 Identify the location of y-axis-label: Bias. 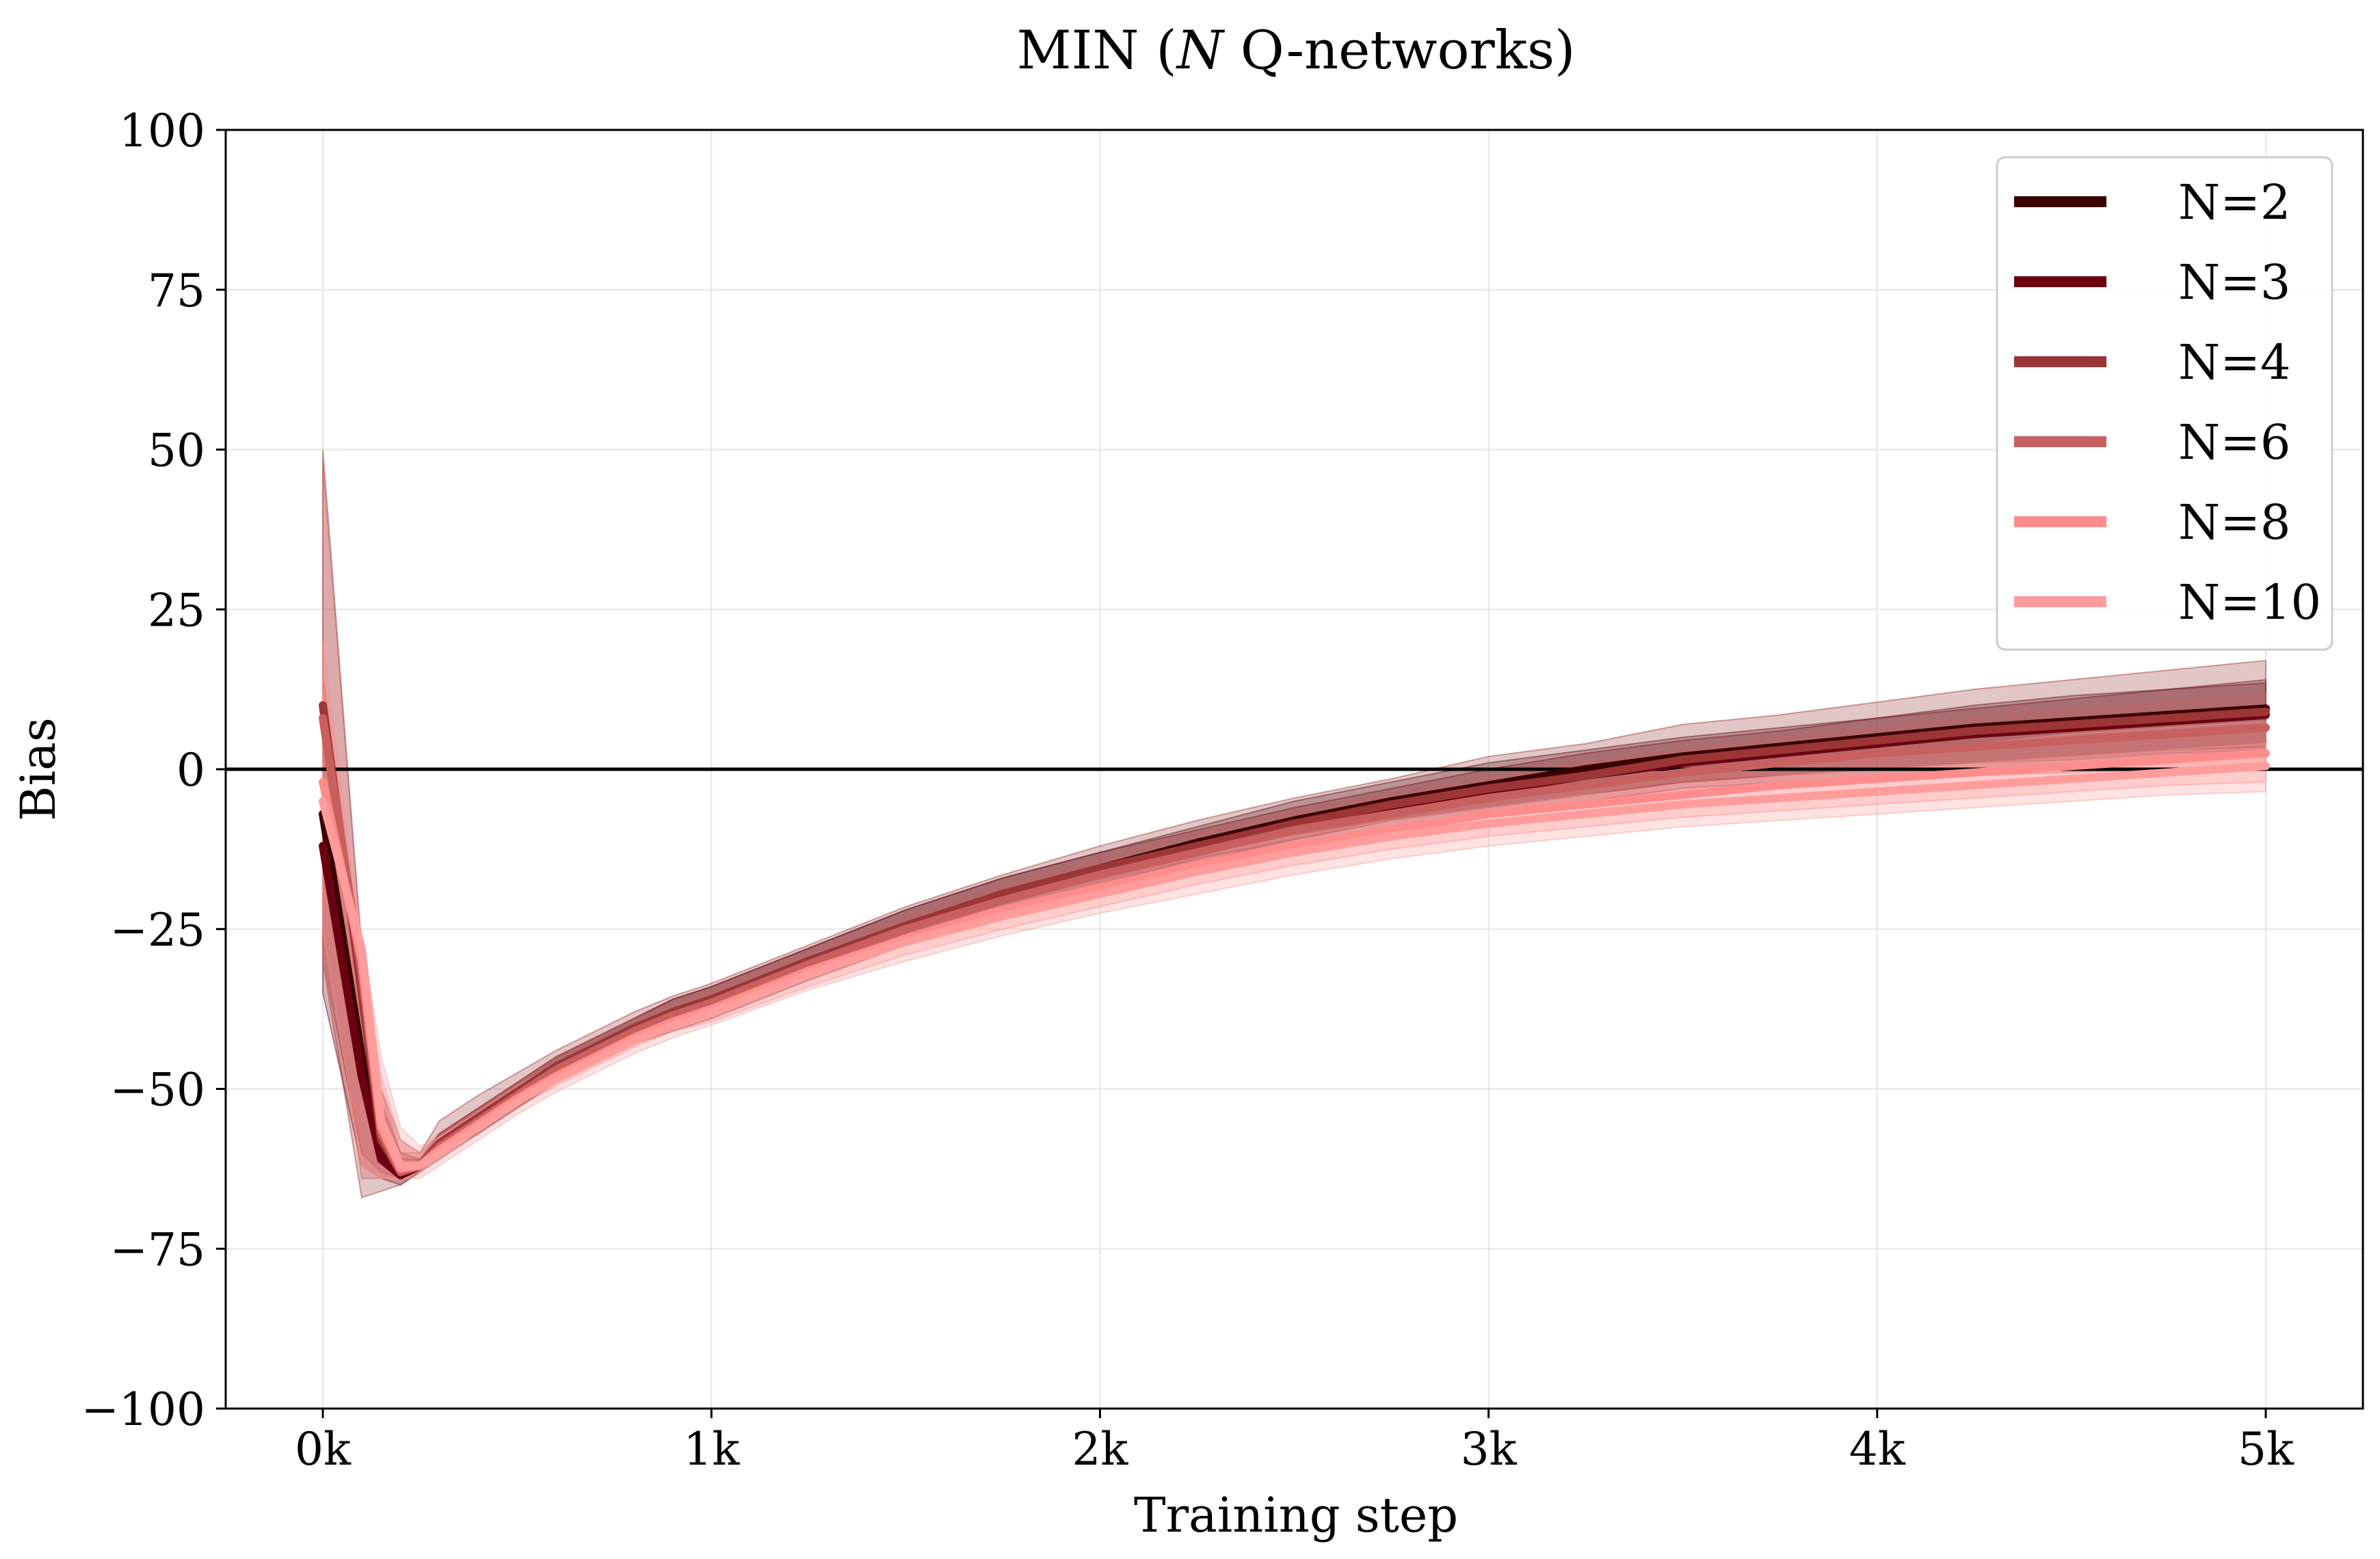
(38, 769).